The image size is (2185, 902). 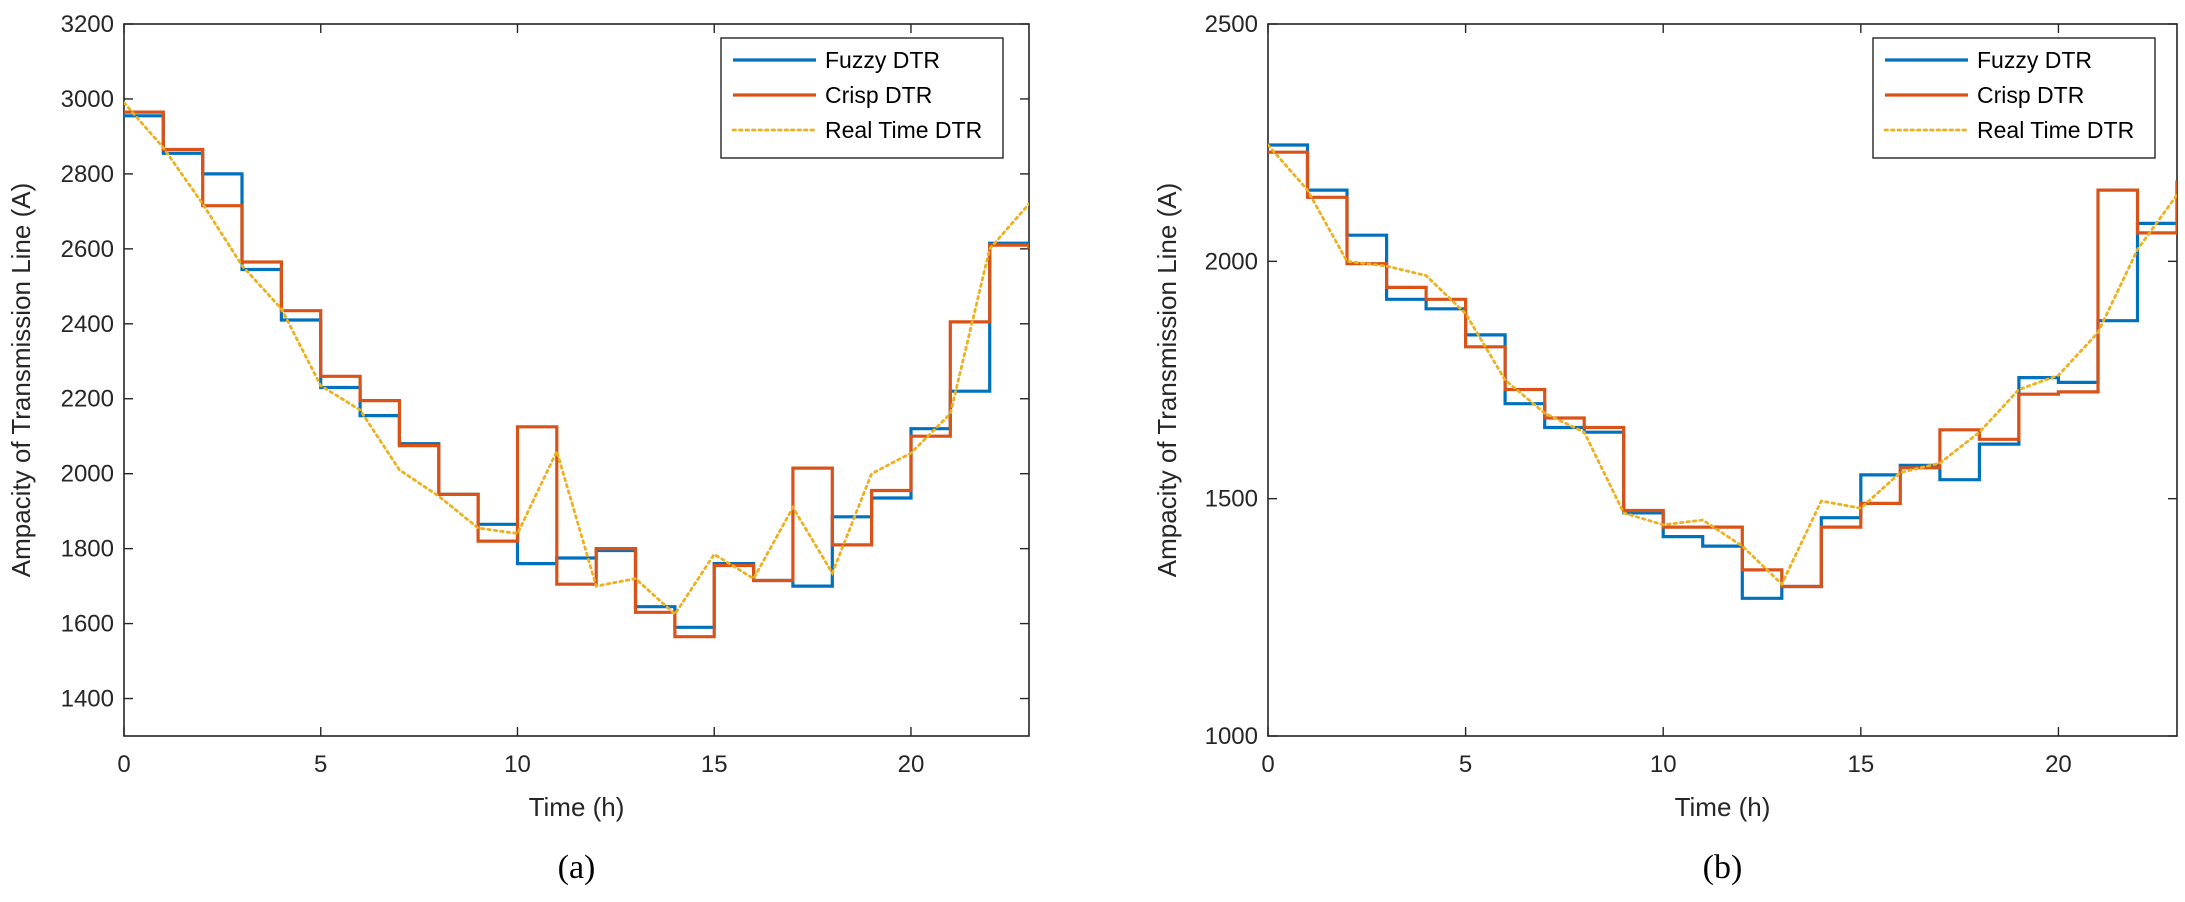 What do you see at coordinates (87, 624) in the screenshot?
I see `y-tick-label: 1600` at bounding box center [87, 624].